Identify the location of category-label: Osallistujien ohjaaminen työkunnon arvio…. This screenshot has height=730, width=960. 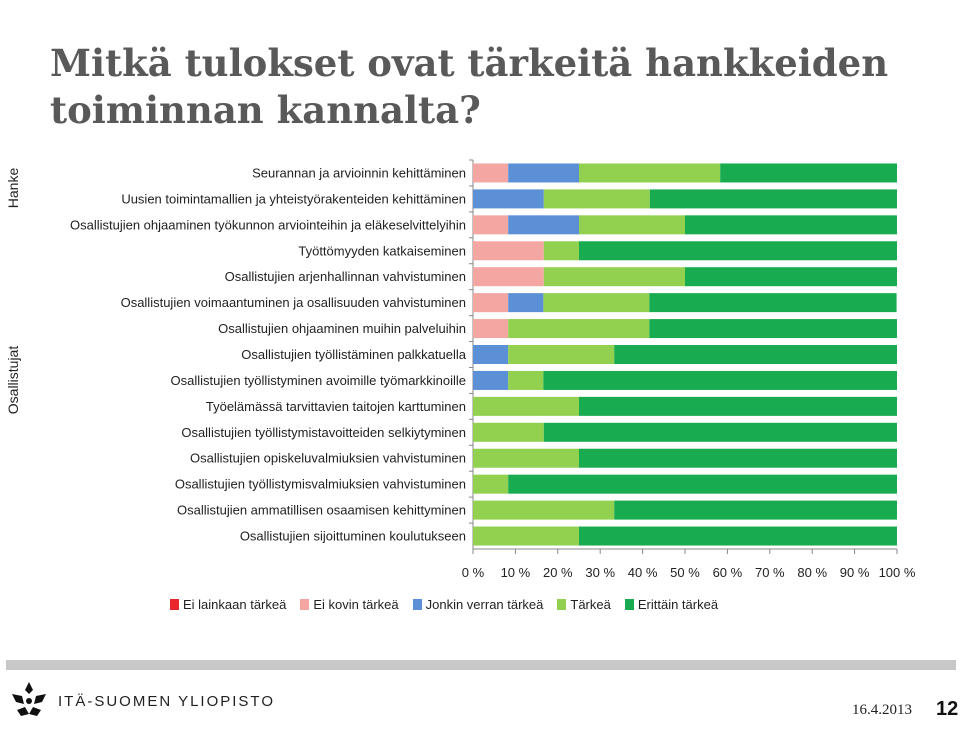
(268, 224).